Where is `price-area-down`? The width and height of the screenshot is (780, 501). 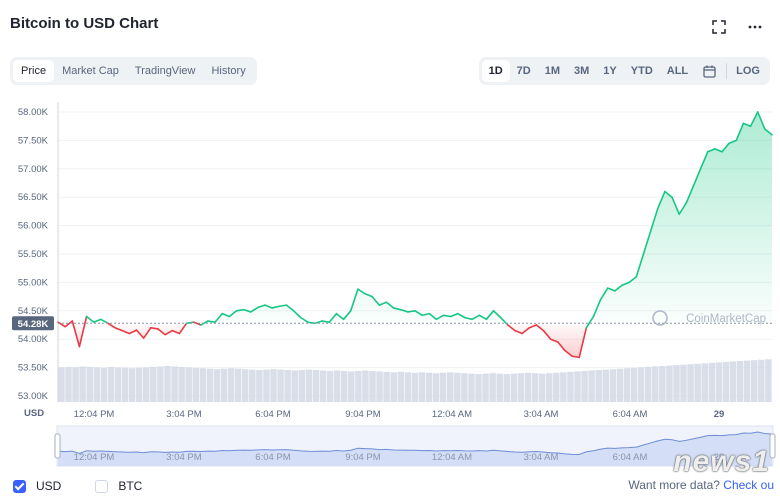
price-area-down is located at coordinates (415, 340).